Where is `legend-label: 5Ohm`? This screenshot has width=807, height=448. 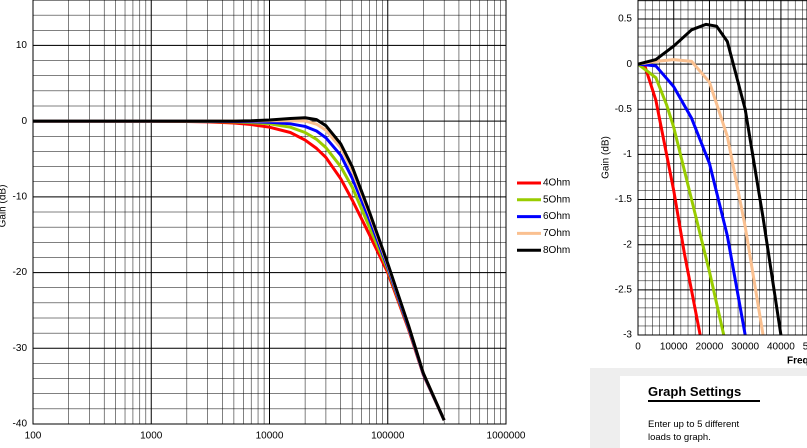
legend-label: 5Ohm is located at coordinates (556, 199).